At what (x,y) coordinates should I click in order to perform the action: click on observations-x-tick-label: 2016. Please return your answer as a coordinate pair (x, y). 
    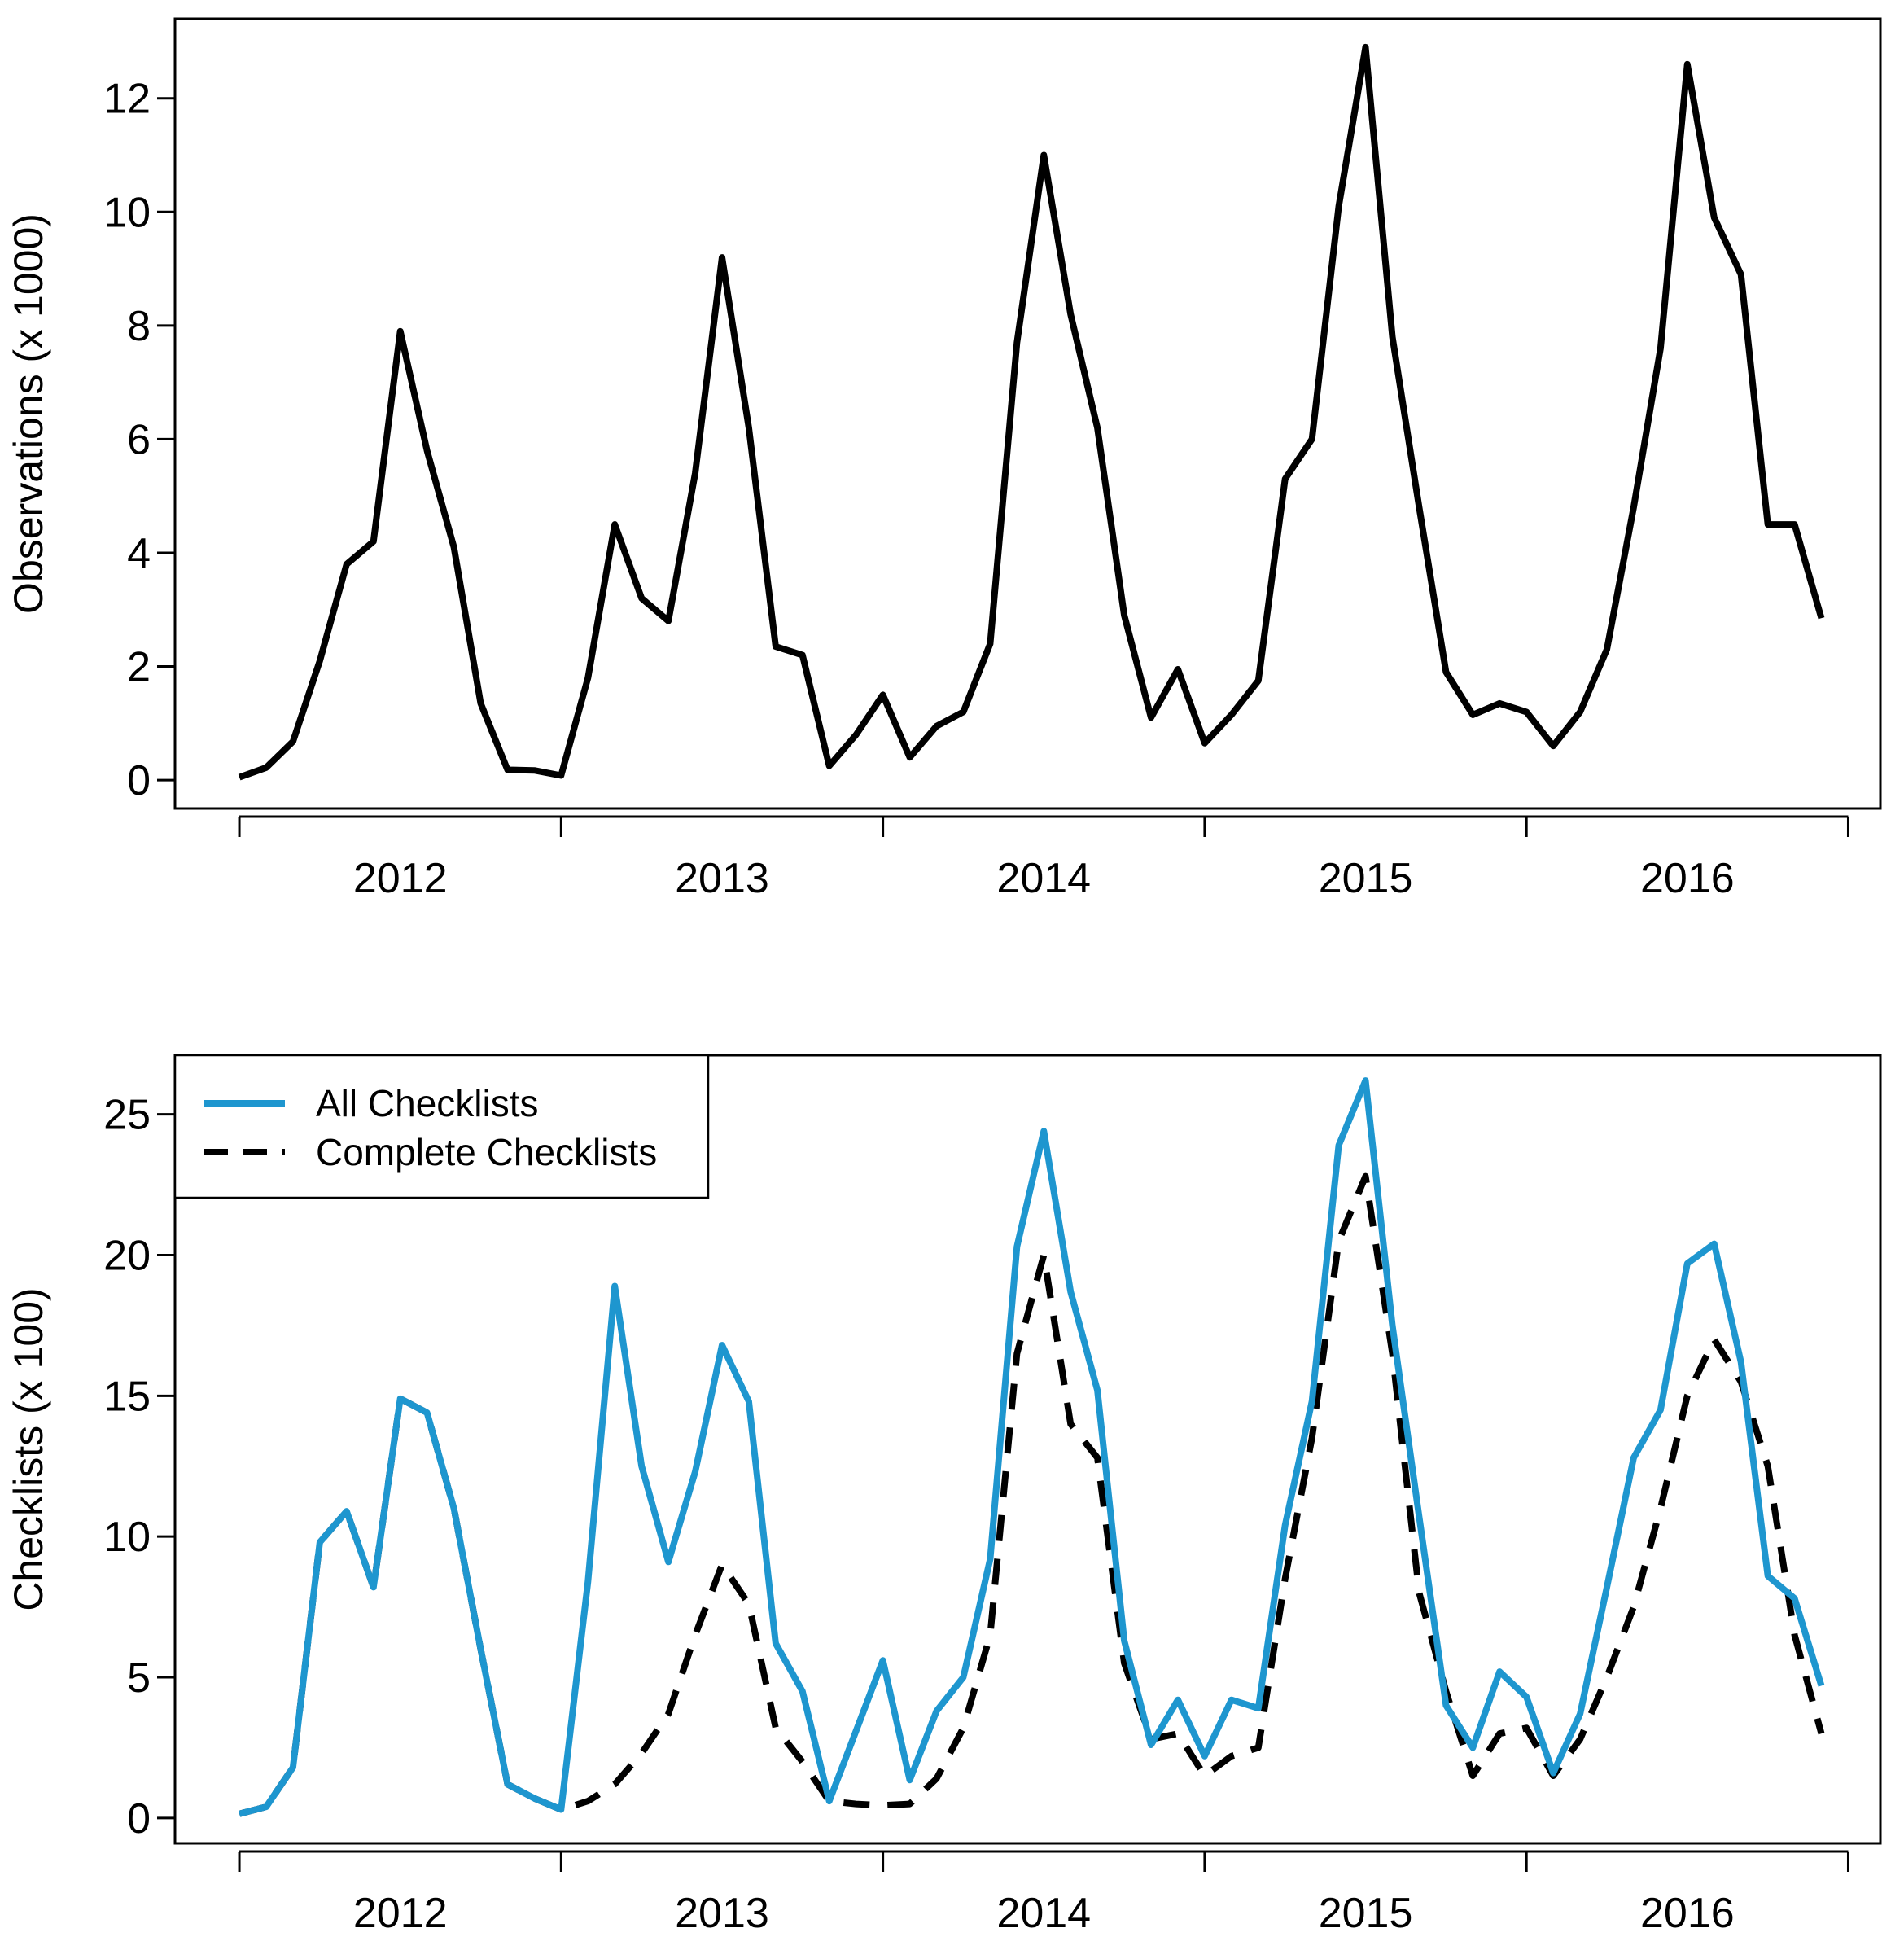
    Looking at the image, I should click on (1688, 878).